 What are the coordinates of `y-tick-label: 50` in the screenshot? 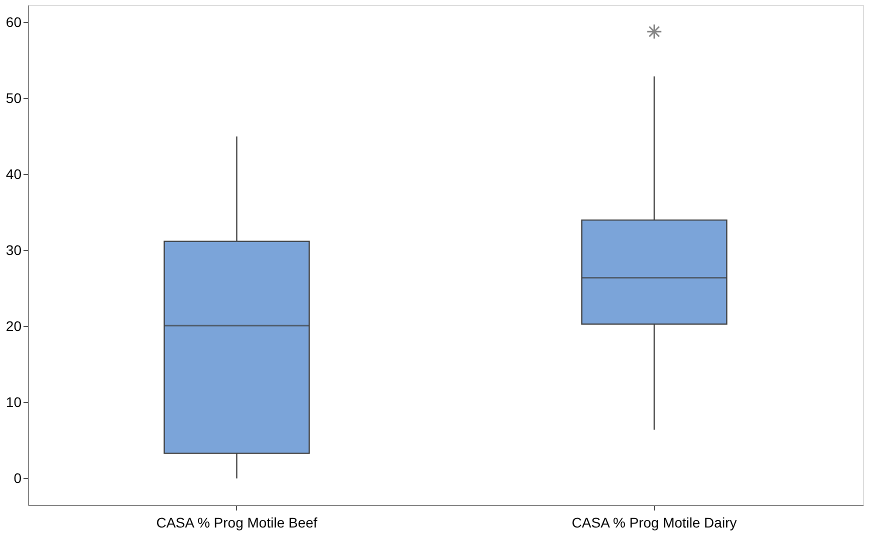 It's located at (14, 98).